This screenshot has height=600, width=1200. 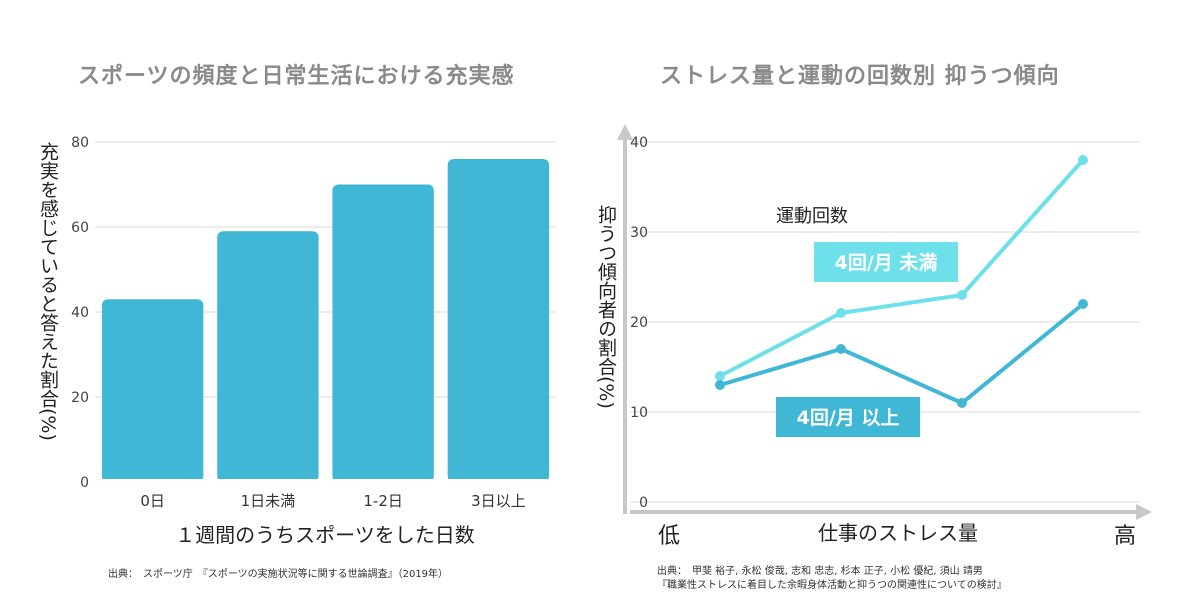 What do you see at coordinates (832, 585) in the screenshot?
I see `line-chart-source-title: 『職業性ストレスに着目した余暇身体活動と抑うつの関連性についての検討』` at bounding box center [832, 585].